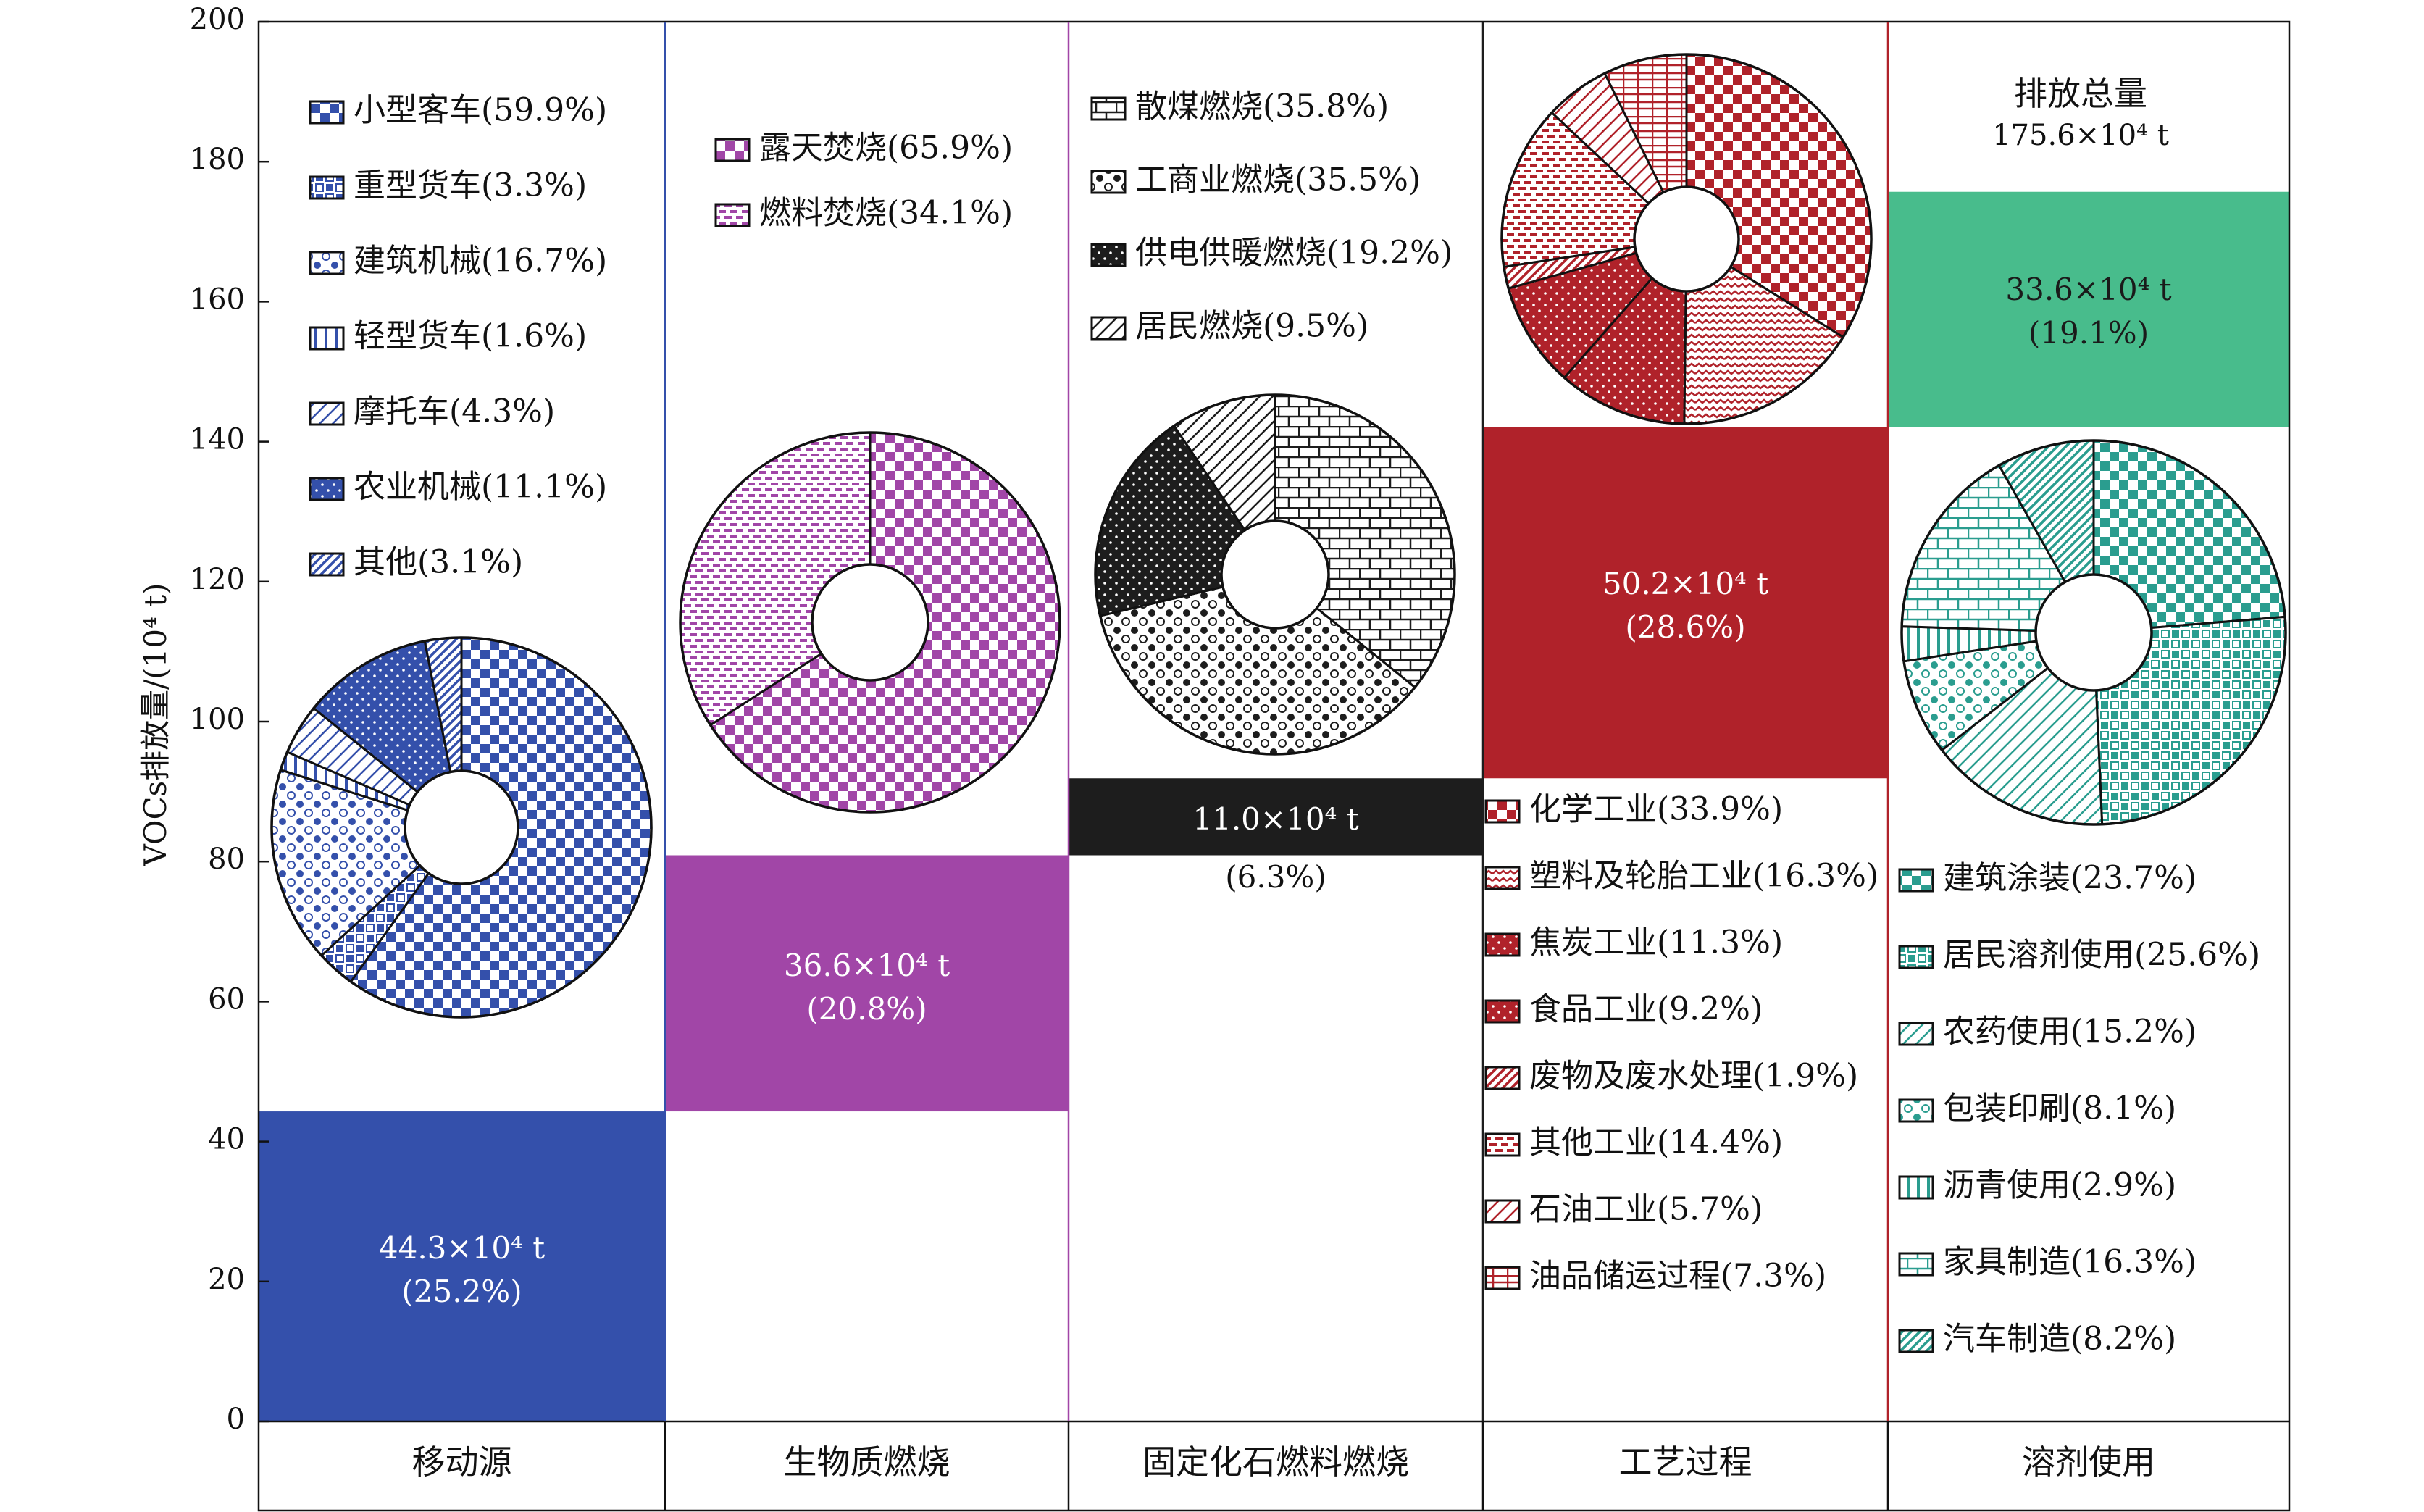 The image size is (2424, 1512). What do you see at coordinates (1294, 253) in the screenshot?
I see `legend-label: 供电供暖燃烧(19.2%)` at bounding box center [1294, 253].